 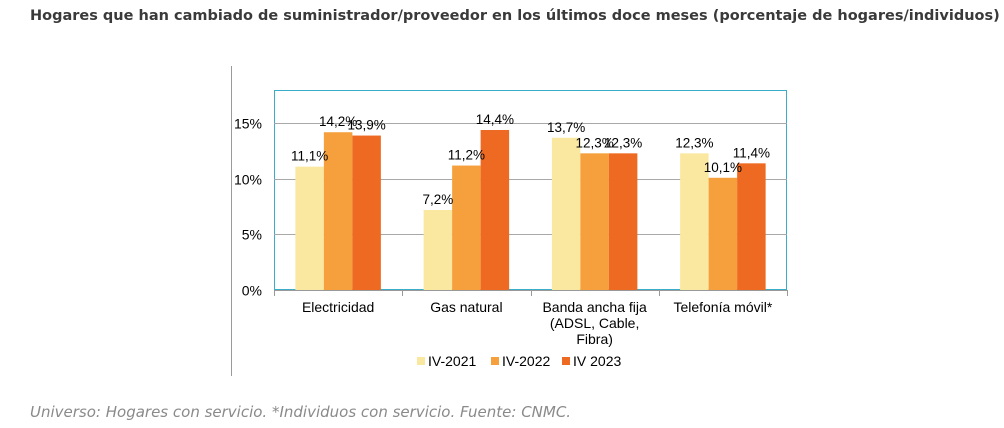 What do you see at coordinates (594, 323) in the screenshot?
I see `category-label: Banda ancha fija (ADSL, Cable, Fibra)` at bounding box center [594, 323].